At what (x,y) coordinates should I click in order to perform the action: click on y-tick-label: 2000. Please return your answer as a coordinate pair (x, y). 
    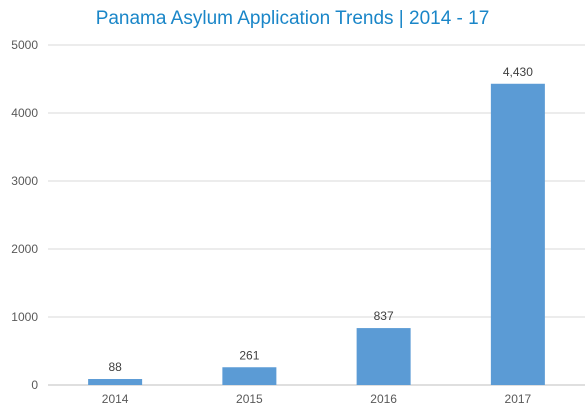
    Looking at the image, I should click on (24, 249).